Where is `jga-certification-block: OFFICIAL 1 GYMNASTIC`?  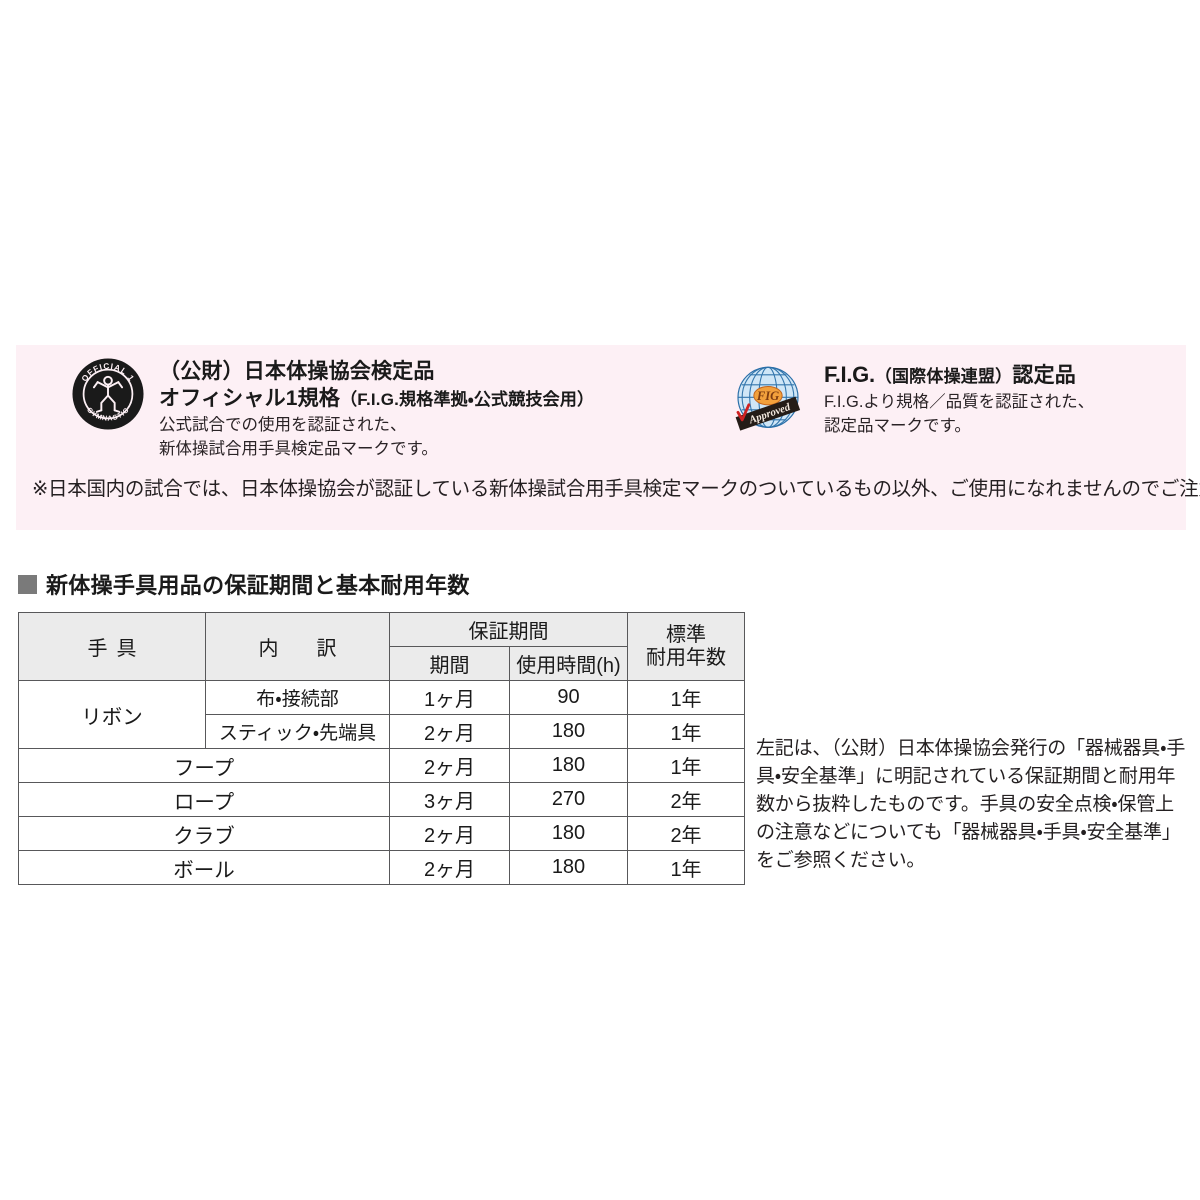 jga-certification-block: OFFICIAL 1 GYMNASTIC is located at coordinates (332, 409).